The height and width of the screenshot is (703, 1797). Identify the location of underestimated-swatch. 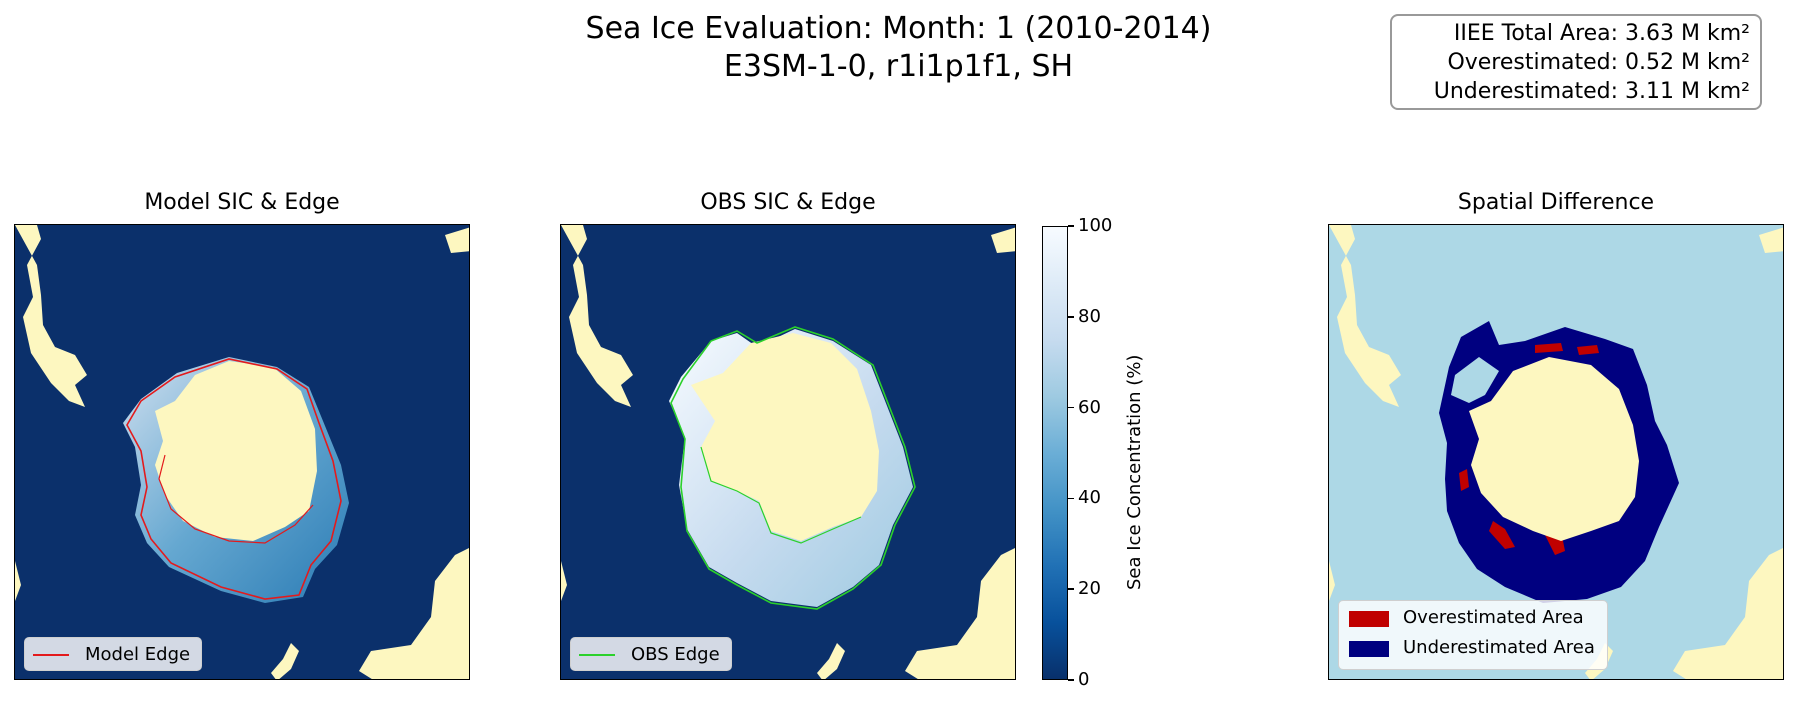
(1369, 649).